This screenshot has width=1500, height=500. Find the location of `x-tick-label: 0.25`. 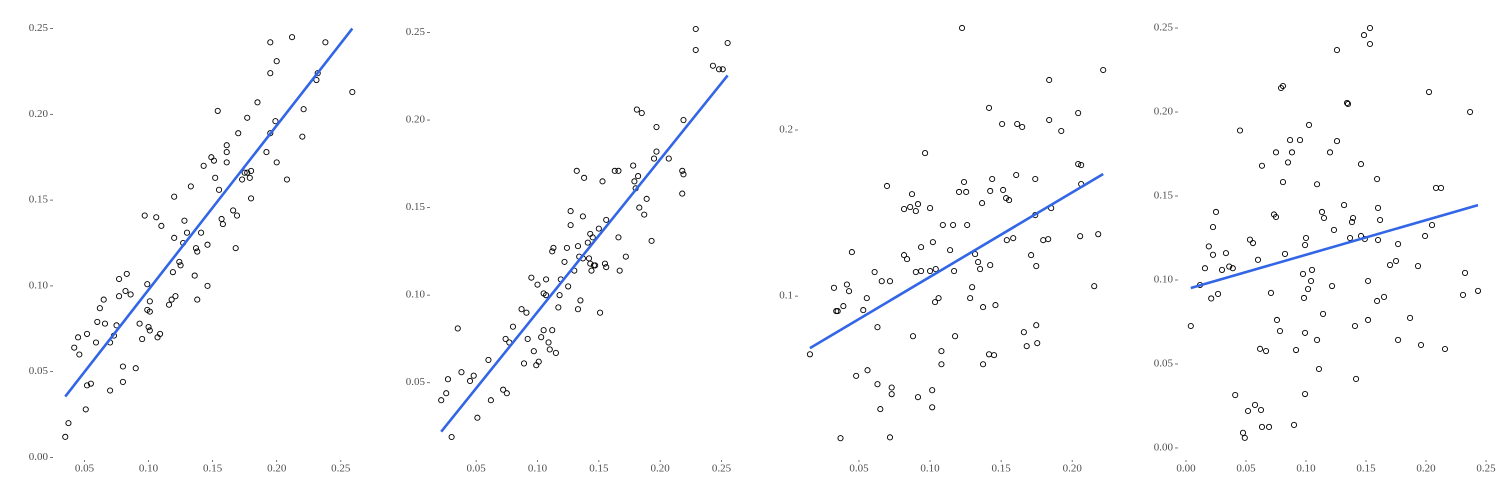

x-tick-label: 0.25 is located at coordinates (341, 469).